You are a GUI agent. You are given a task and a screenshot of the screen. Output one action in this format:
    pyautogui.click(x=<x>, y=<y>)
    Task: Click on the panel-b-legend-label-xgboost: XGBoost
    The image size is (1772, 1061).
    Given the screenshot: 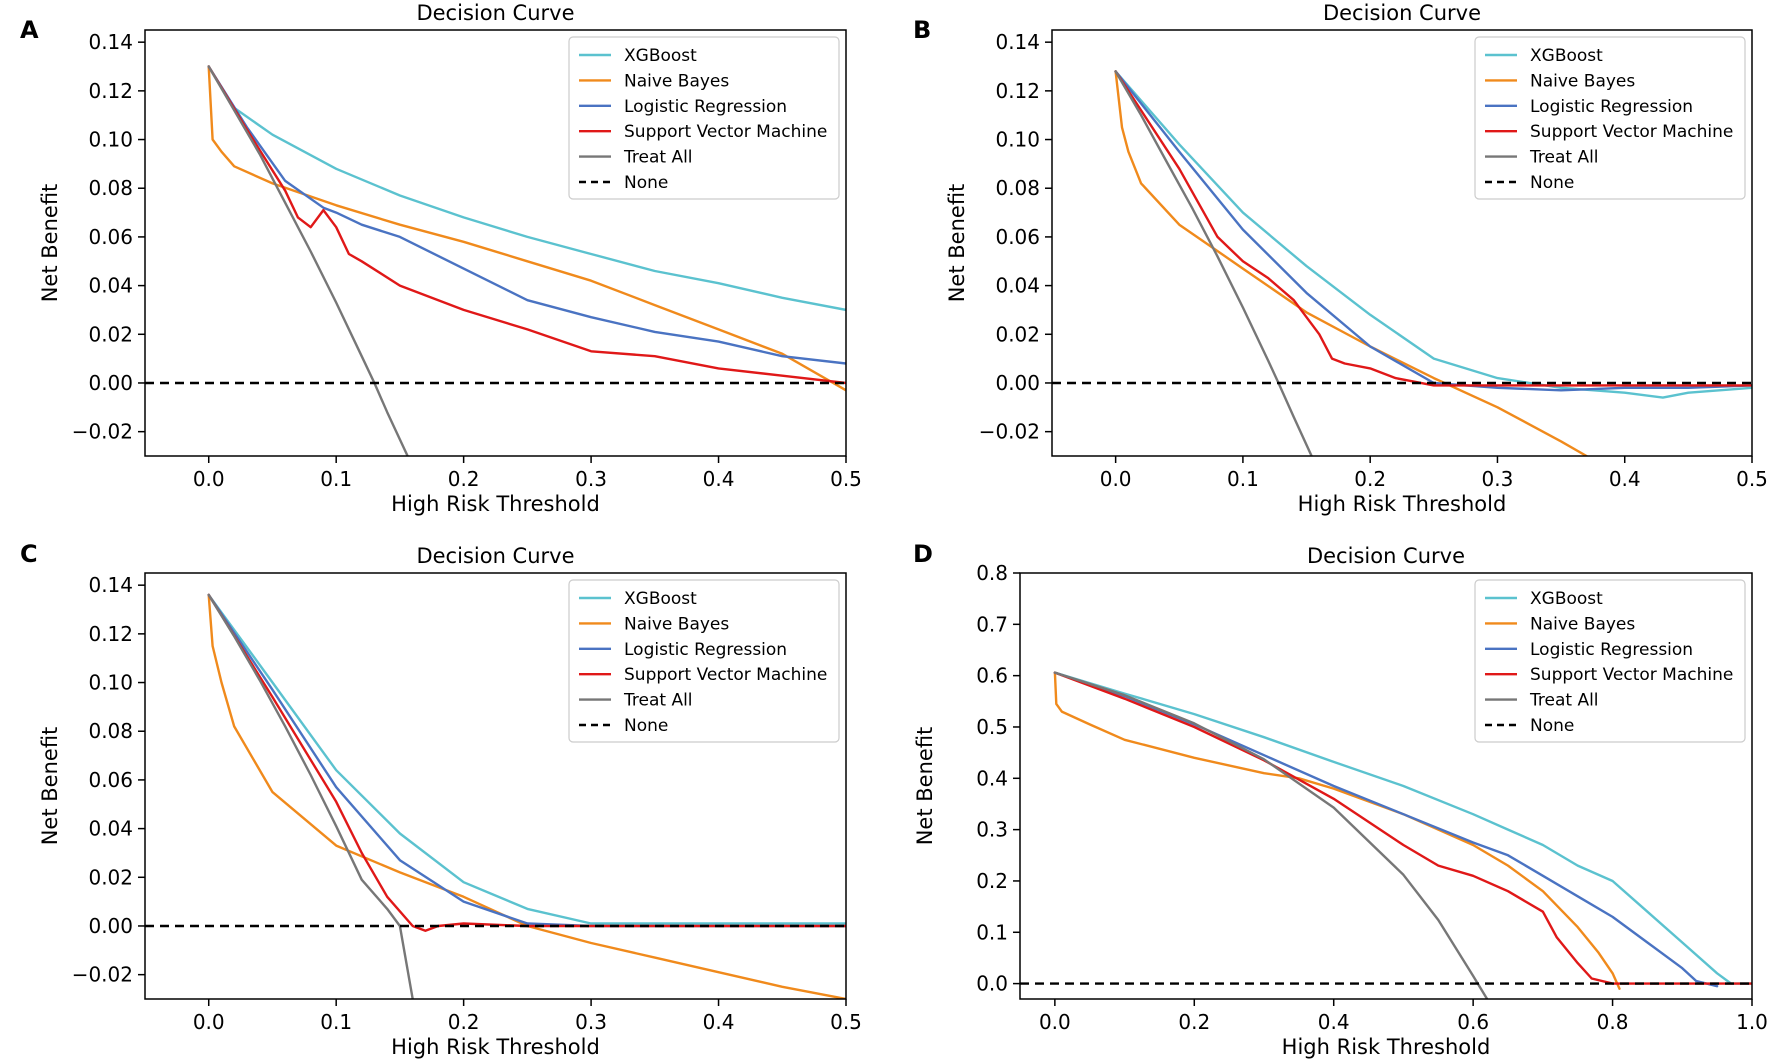 What is the action you would take?
    pyautogui.click(x=1566, y=56)
    